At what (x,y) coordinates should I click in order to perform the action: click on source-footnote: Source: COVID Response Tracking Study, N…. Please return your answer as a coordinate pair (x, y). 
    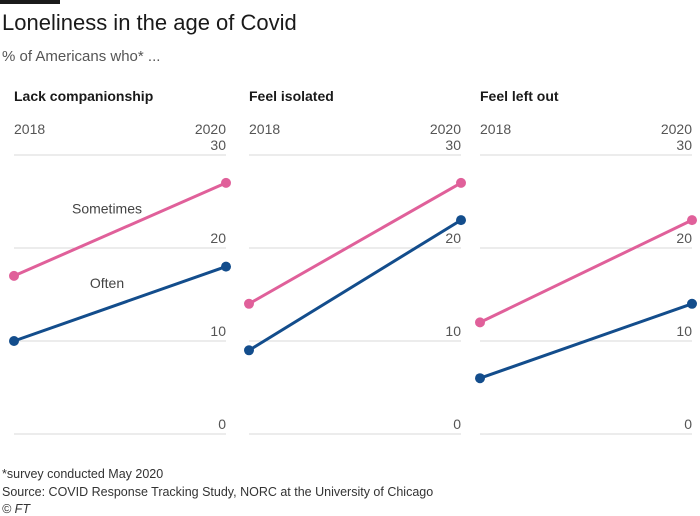
    Looking at the image, I should click on (218, 492).